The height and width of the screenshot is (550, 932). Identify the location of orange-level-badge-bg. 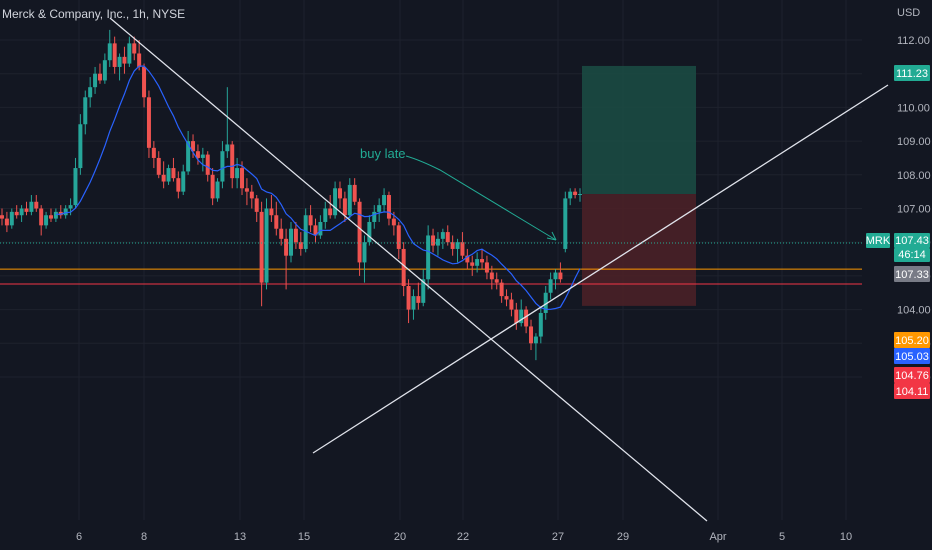
(912, 340).